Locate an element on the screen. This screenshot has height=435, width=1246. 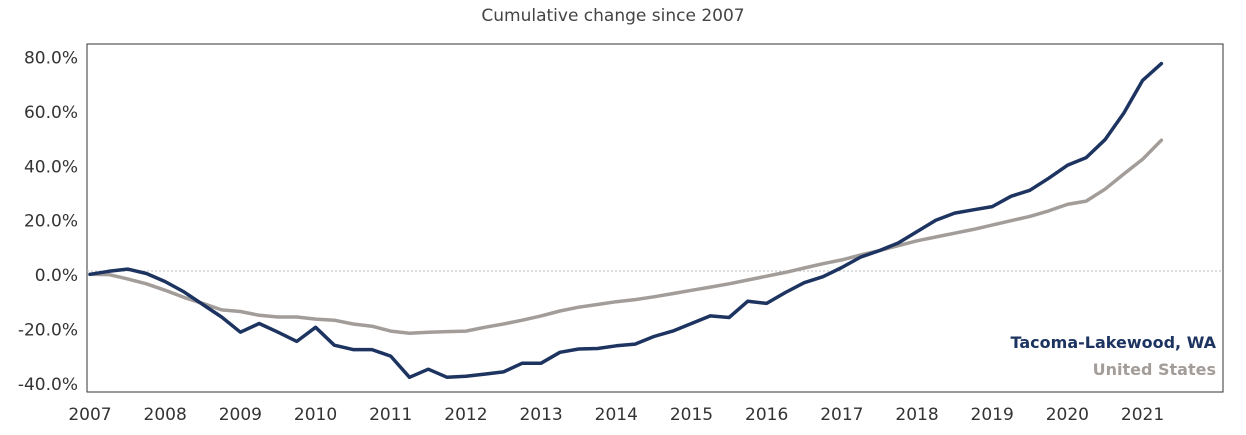
y-tick-label: 0.0% is located at coordinates (56, 276).